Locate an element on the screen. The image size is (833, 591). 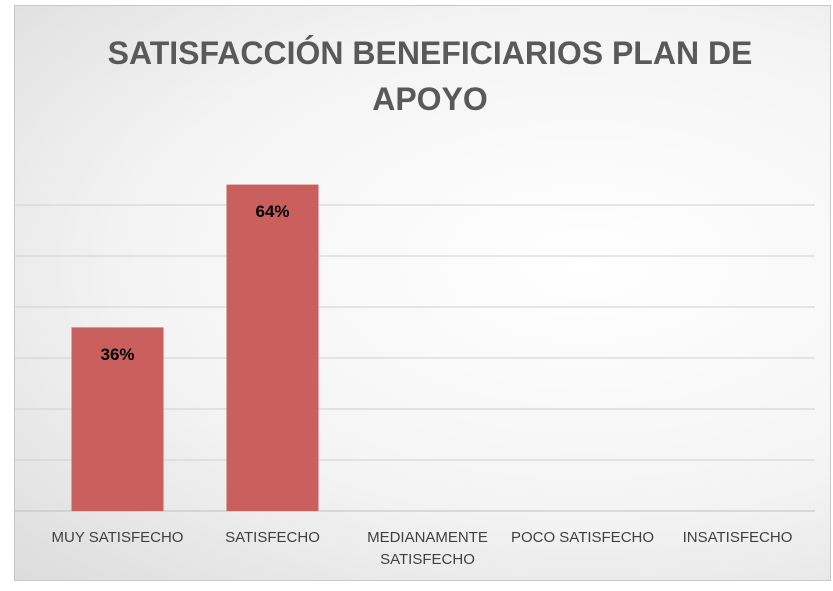
data-label: 36% is located at coordinates (117, 354).